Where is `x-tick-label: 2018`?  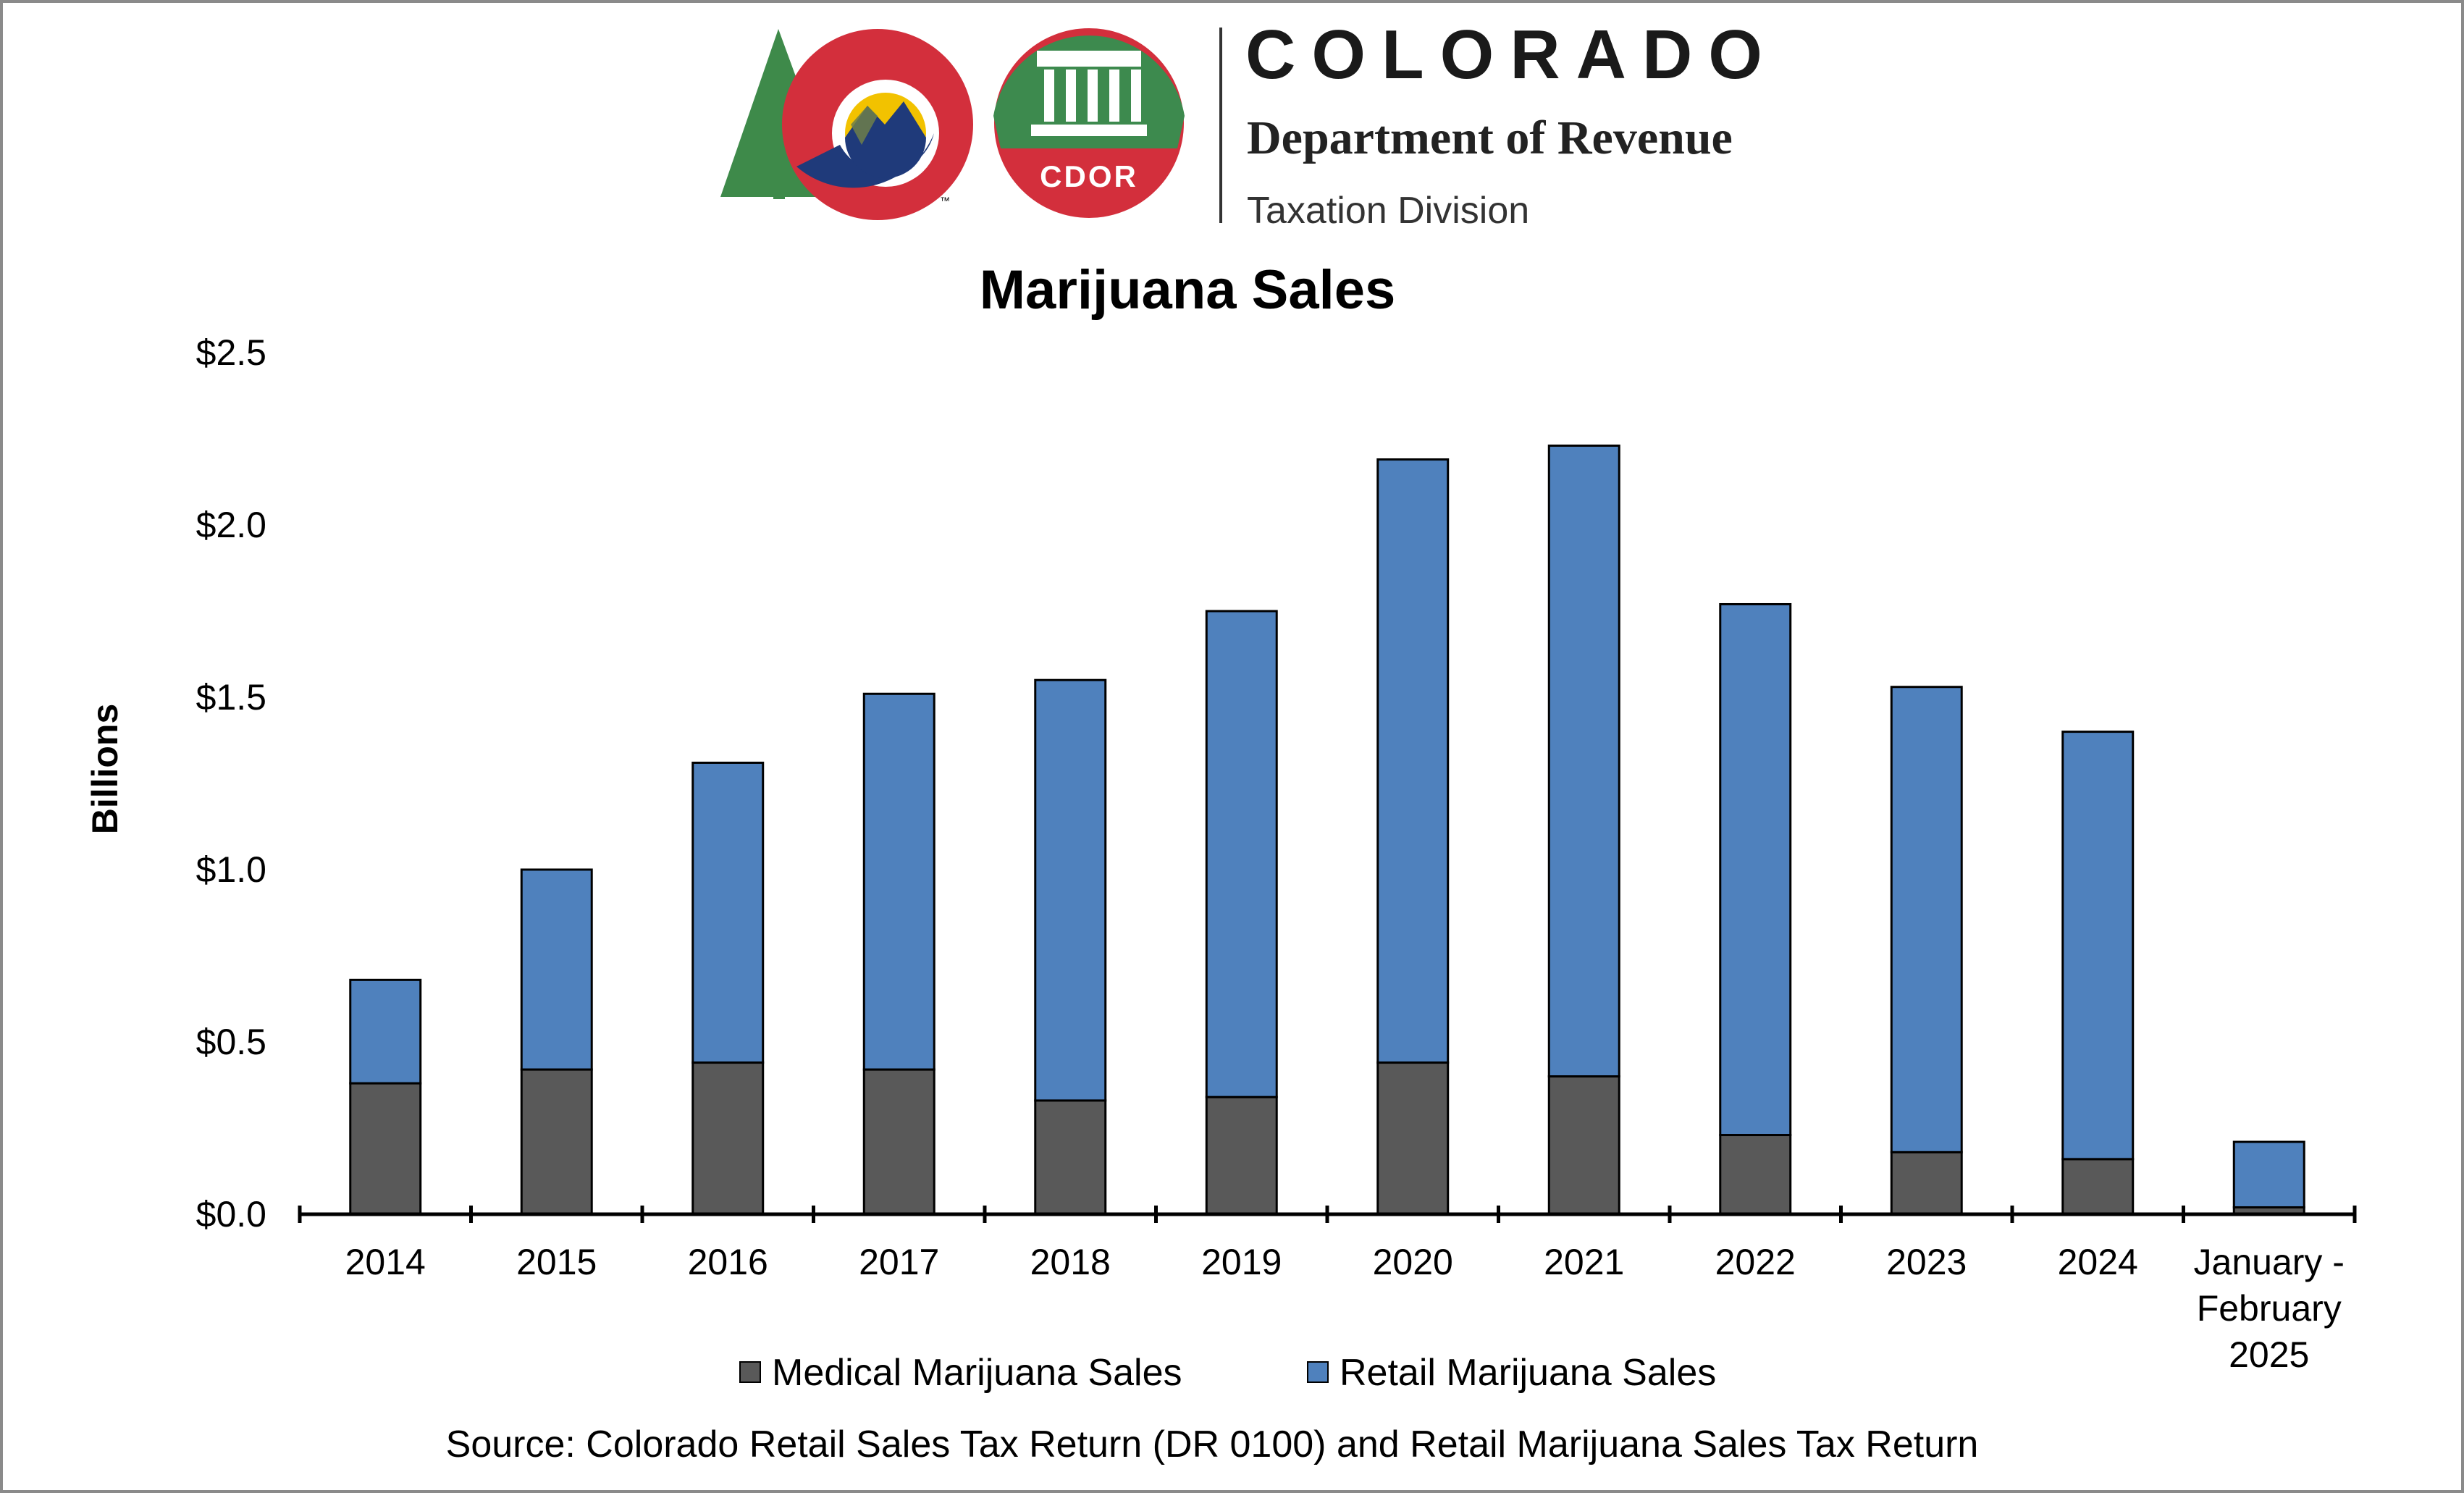 x-tick-label: 2018 is located at coordinates (1071, 1262).